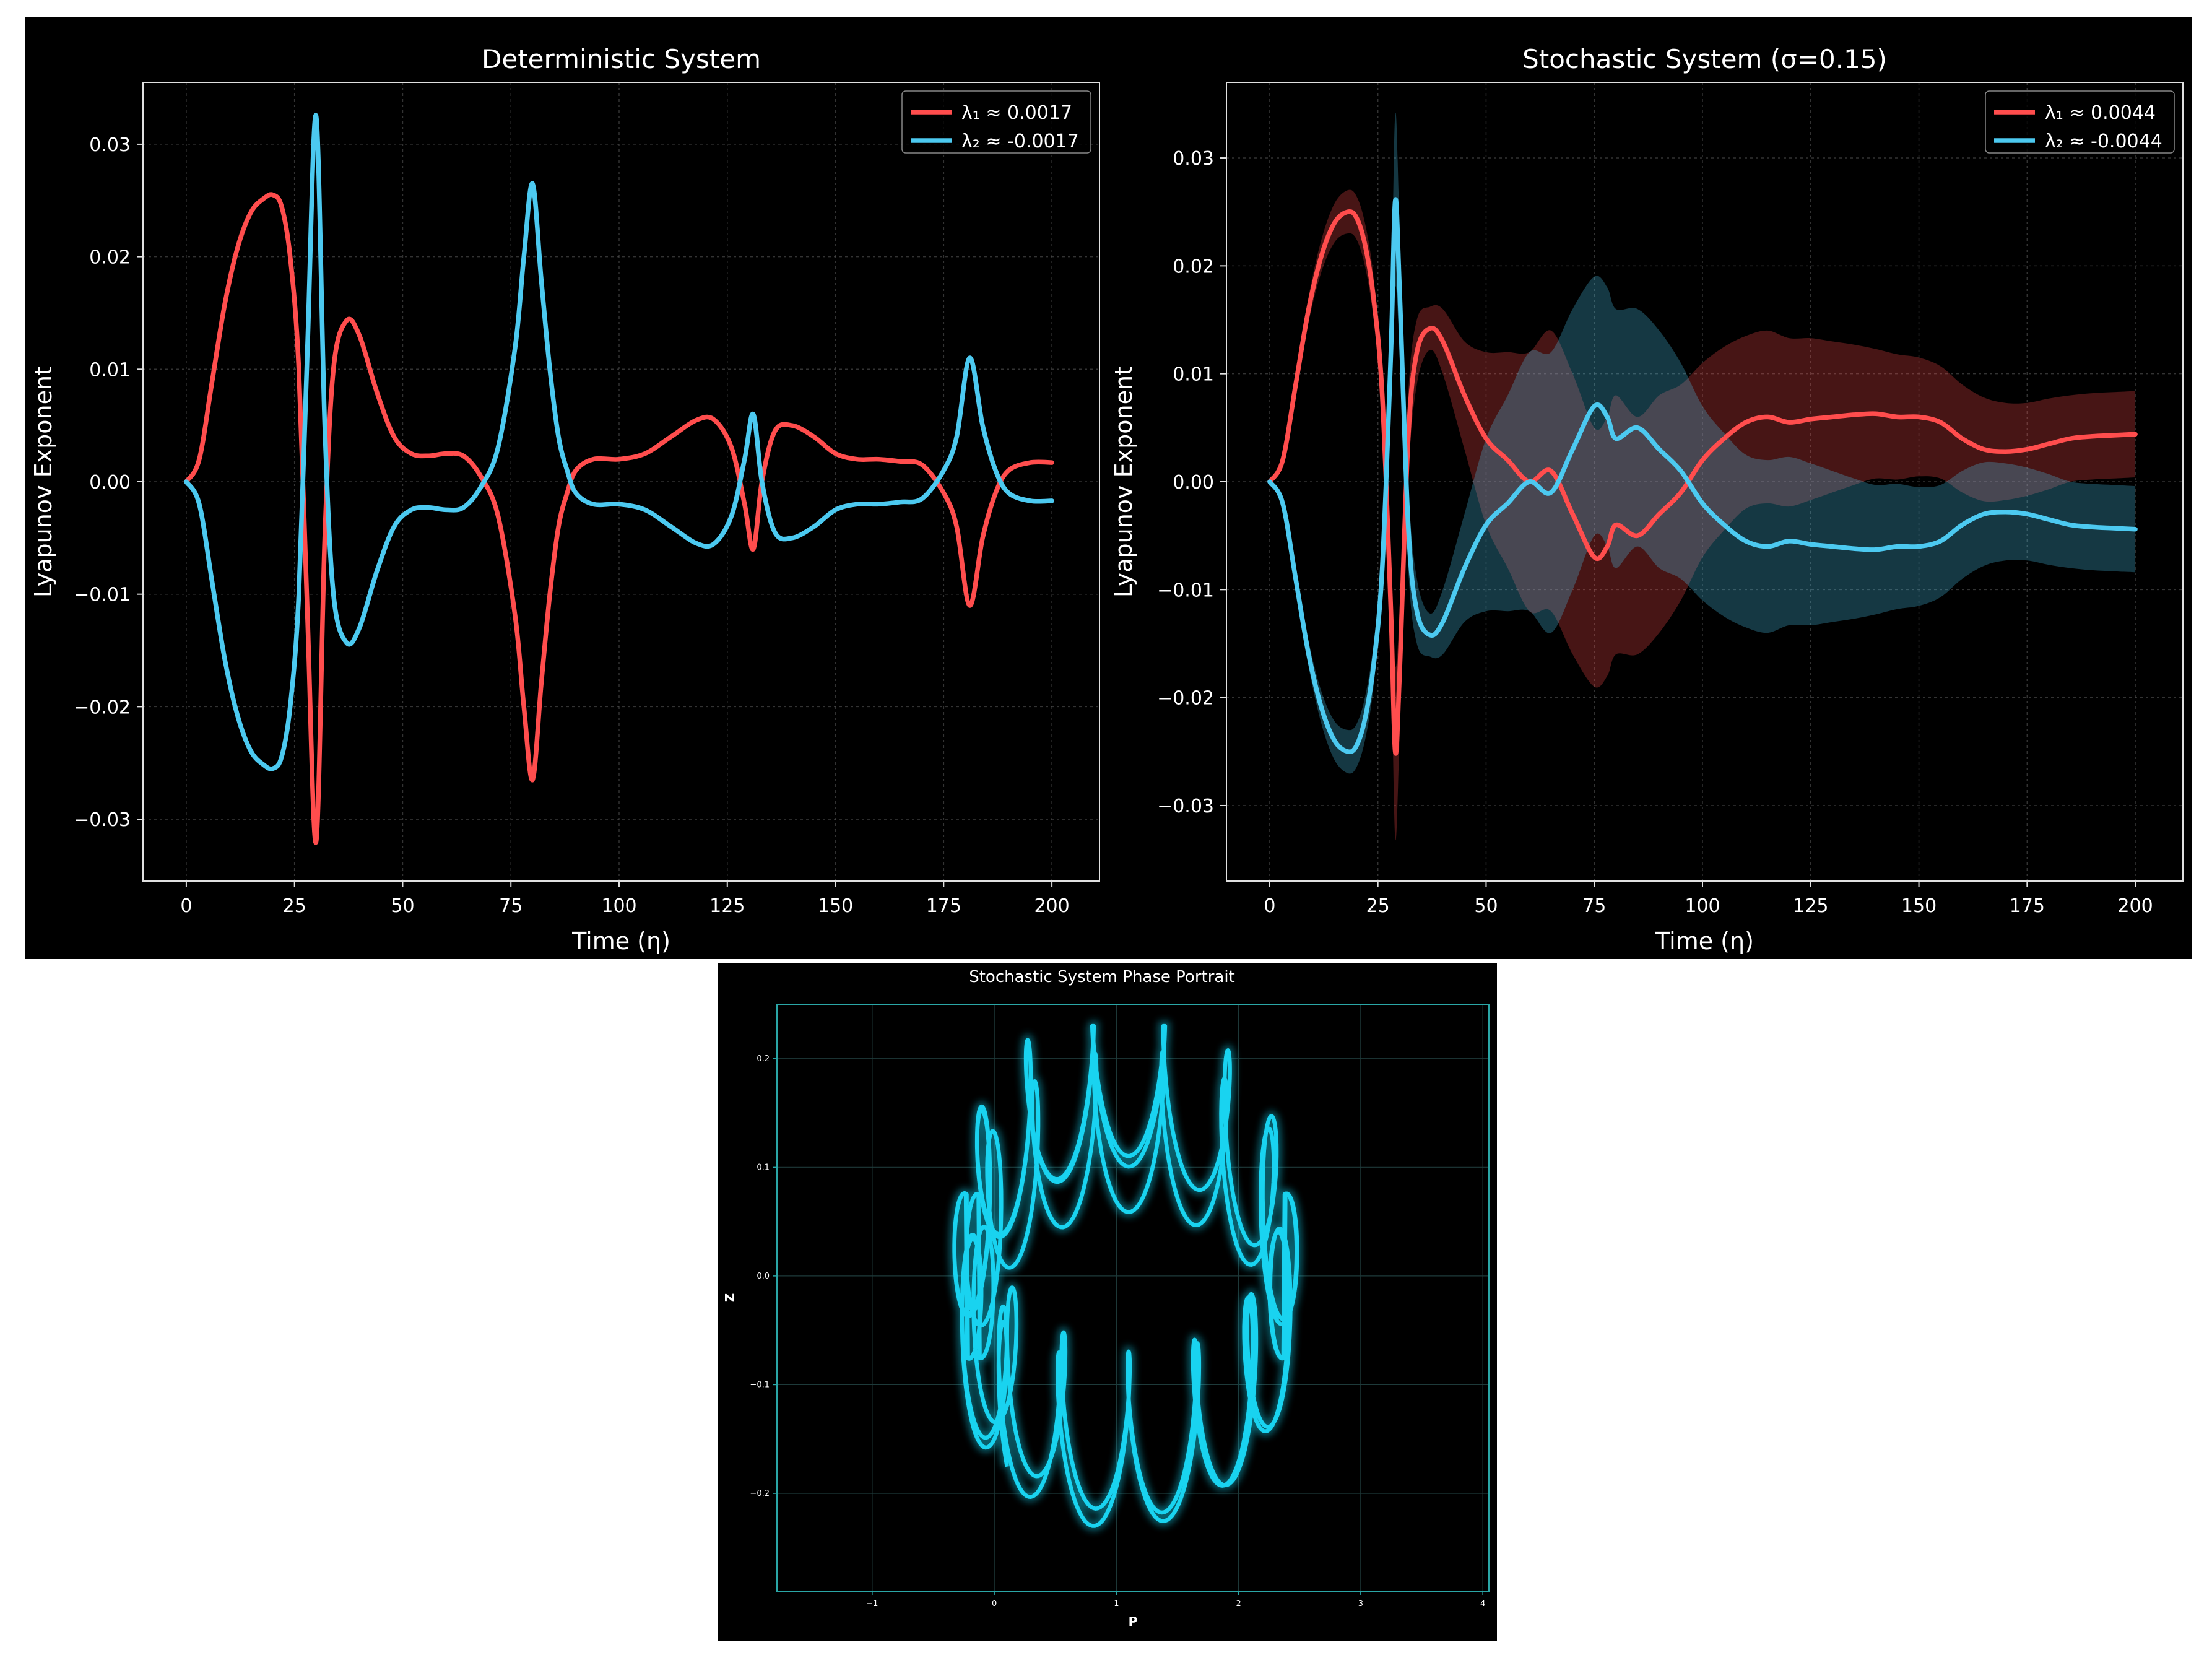  What do you see at coordinates (1238, 1604) in the screenshot?
I see `x-tick-label: 2` at bounding box center [1238, 1604].